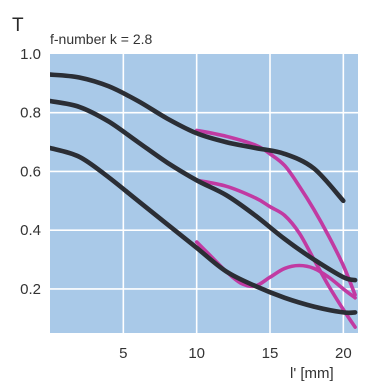  I want to click on y-axis-label: T, so click(18, 25).